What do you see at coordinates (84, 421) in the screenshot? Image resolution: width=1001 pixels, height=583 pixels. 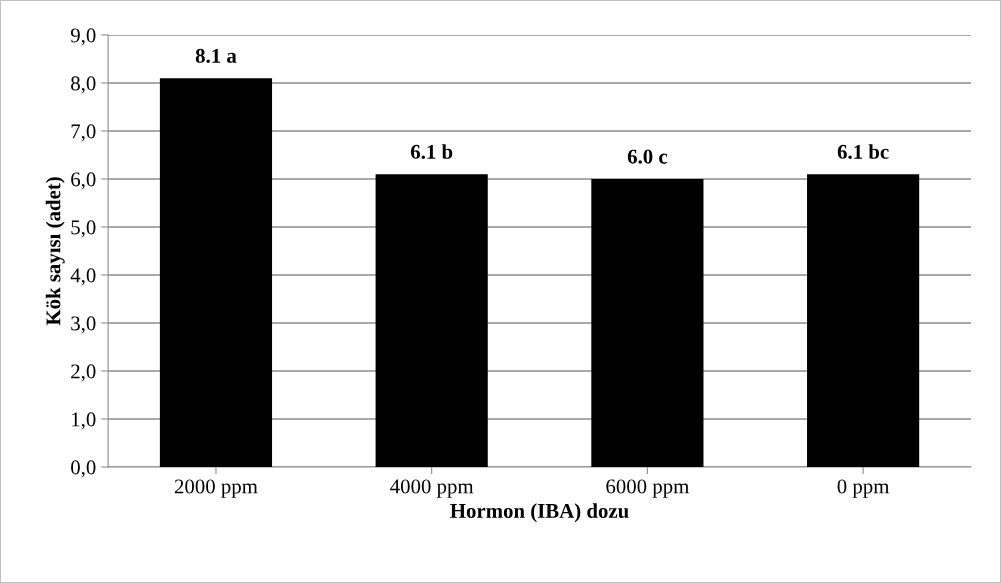 I see `y-tick-label: 1,0` at bounding box center [84, 421].